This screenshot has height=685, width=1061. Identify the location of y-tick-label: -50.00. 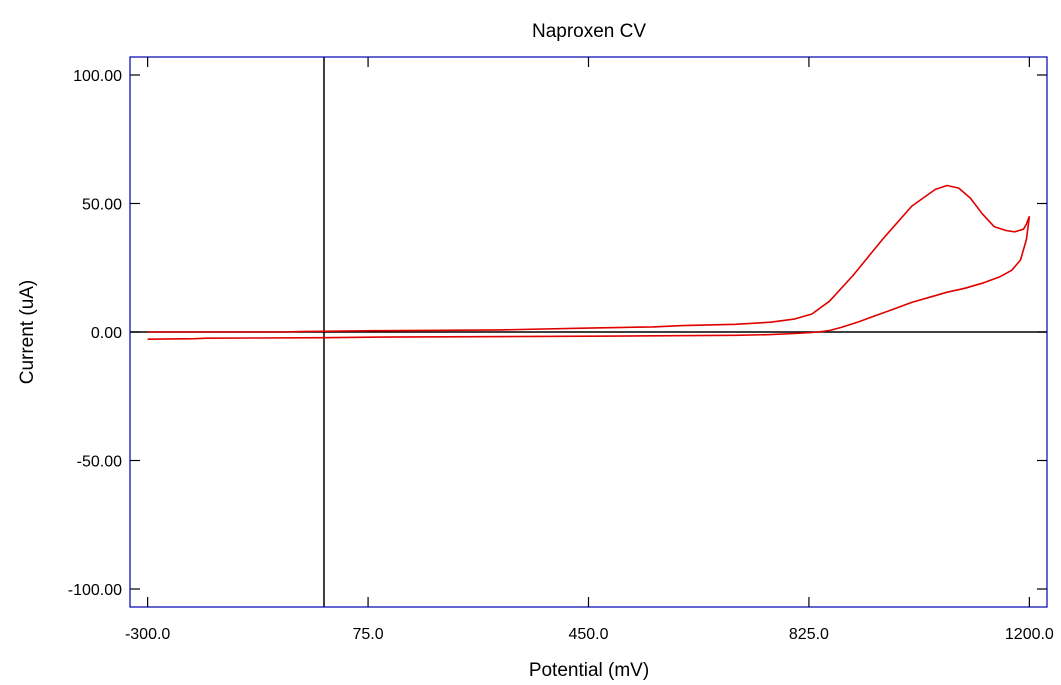
(99, 462).